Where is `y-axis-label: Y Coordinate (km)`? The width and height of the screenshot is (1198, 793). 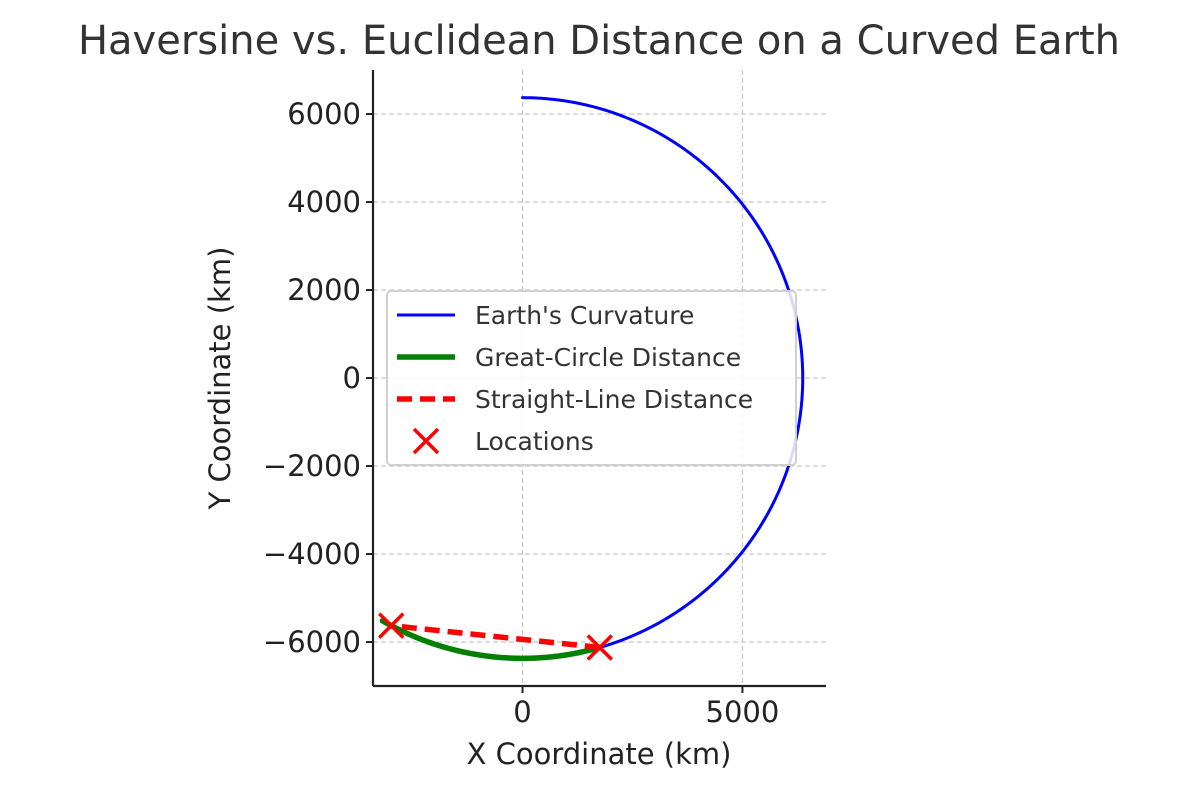
y-axis-label: Y Coordinate (km) is located at coordinates (220, 379).